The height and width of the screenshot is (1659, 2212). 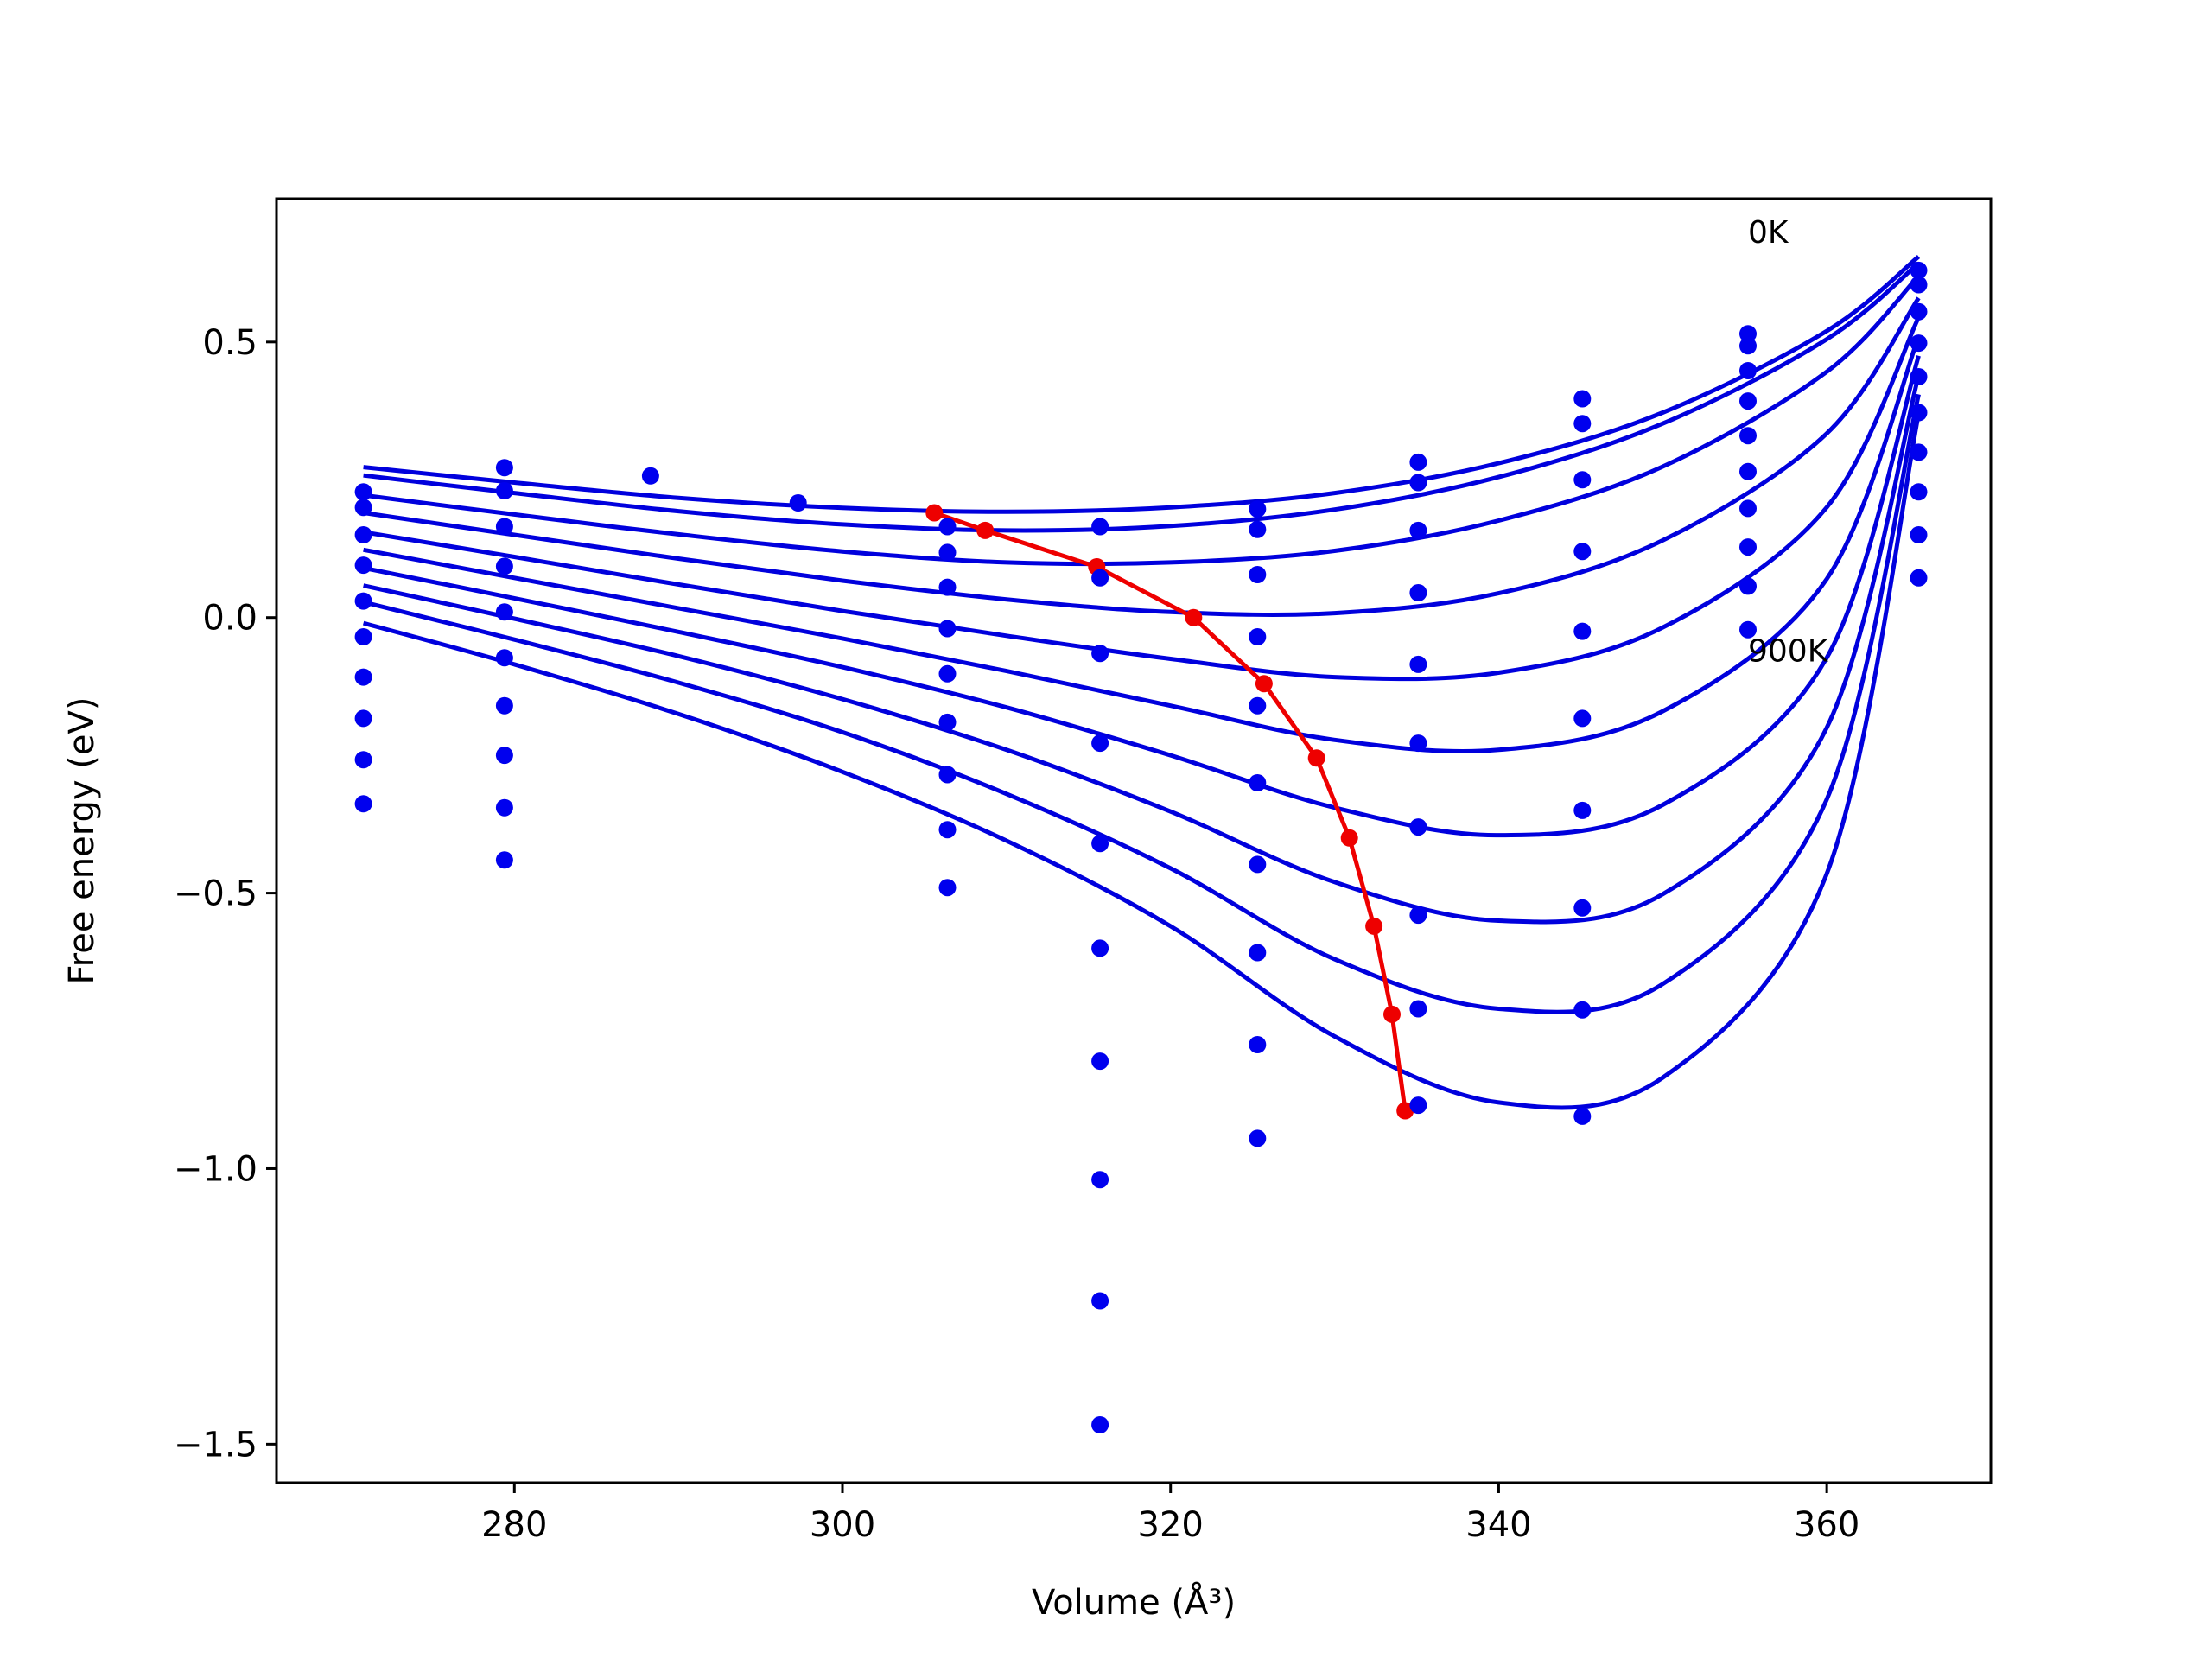 I want to click on y-tick-label: 0.0, so click(x=230, y=619).